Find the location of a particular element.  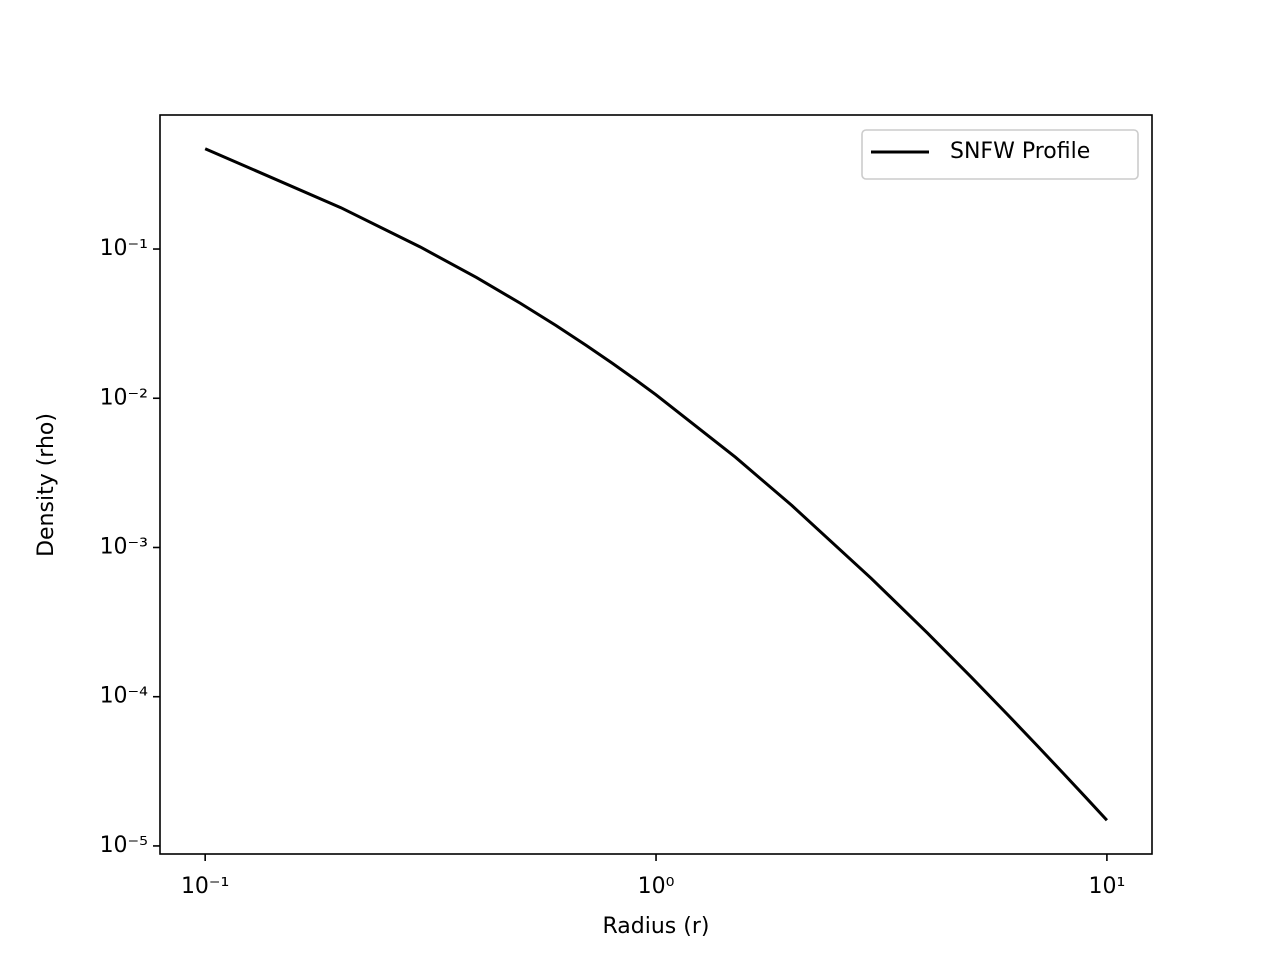

x-axis-label: Radius (r) is located at coordinates (656, 926).